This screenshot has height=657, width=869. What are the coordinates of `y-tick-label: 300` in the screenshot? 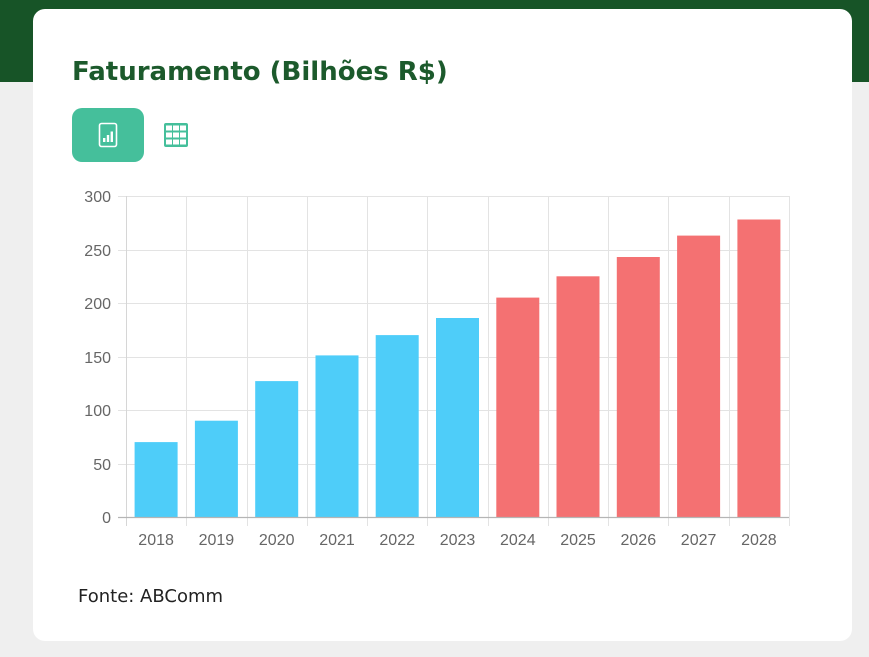 It's located at (97, 197).